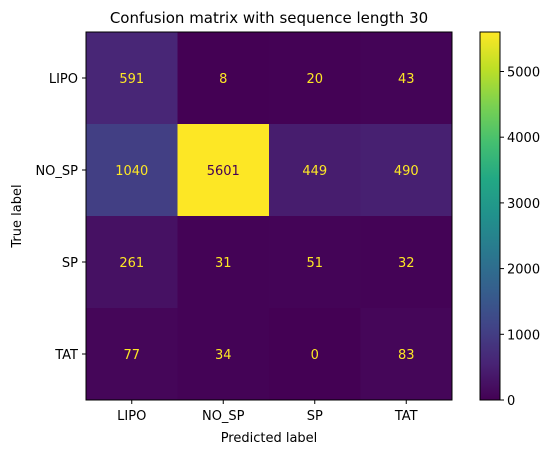 This screenshot has height=455, width=552. I want to click on colorbar-tick-label: 2000, so click(523, 270).